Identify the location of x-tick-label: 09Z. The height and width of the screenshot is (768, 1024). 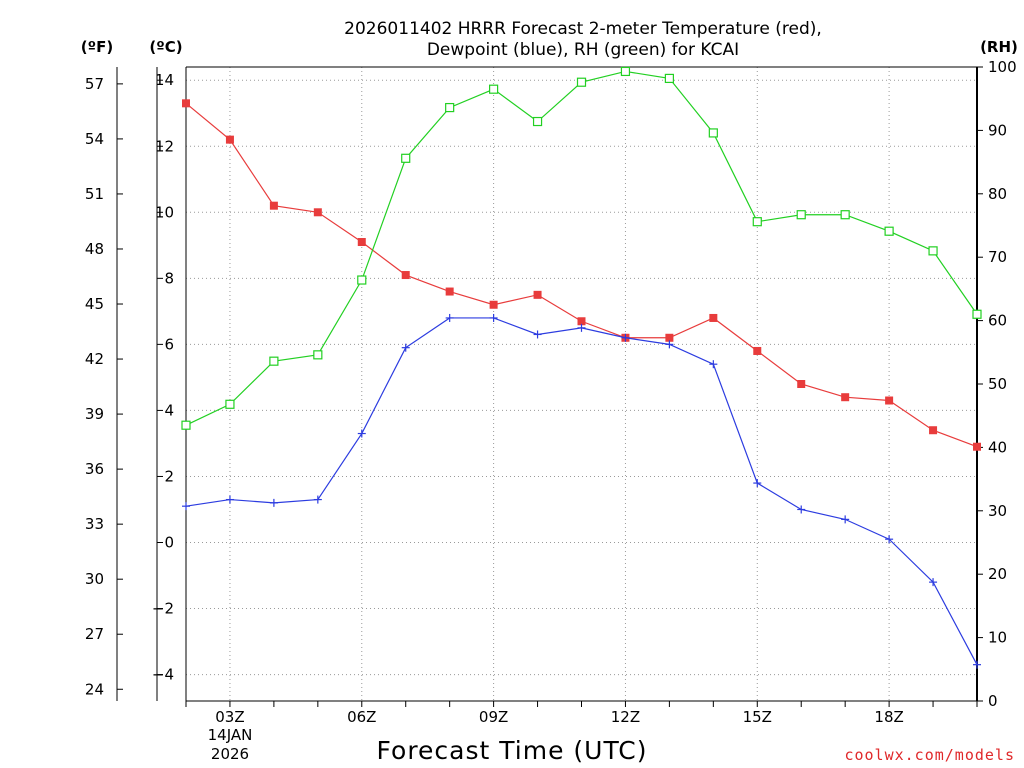
(493, 717).